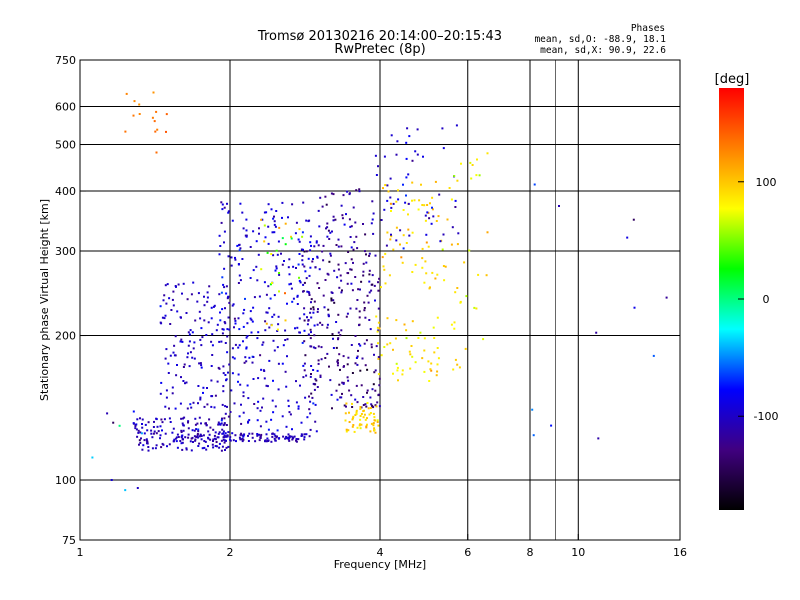 This screenshot has width=800, height=600. I want to click on stats-x-mode: mean, sd,X: 90.9, 22.6, so click(603, 50).